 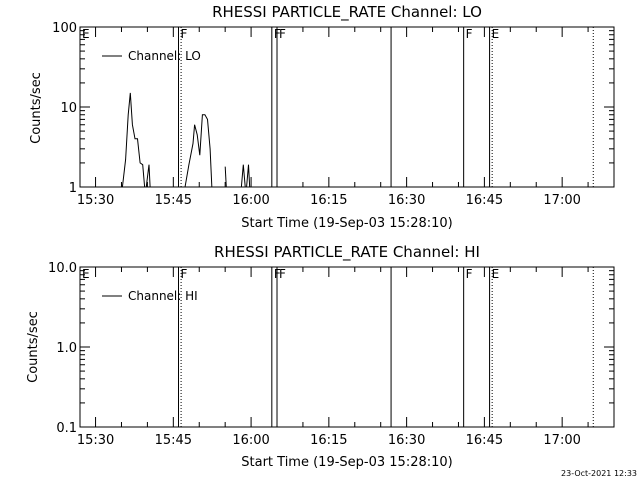 What do you see at coordinates (173, 440) in the screenshot?
I see `hi-x-tick-label: 15:45` at bounding box center [173, 440].